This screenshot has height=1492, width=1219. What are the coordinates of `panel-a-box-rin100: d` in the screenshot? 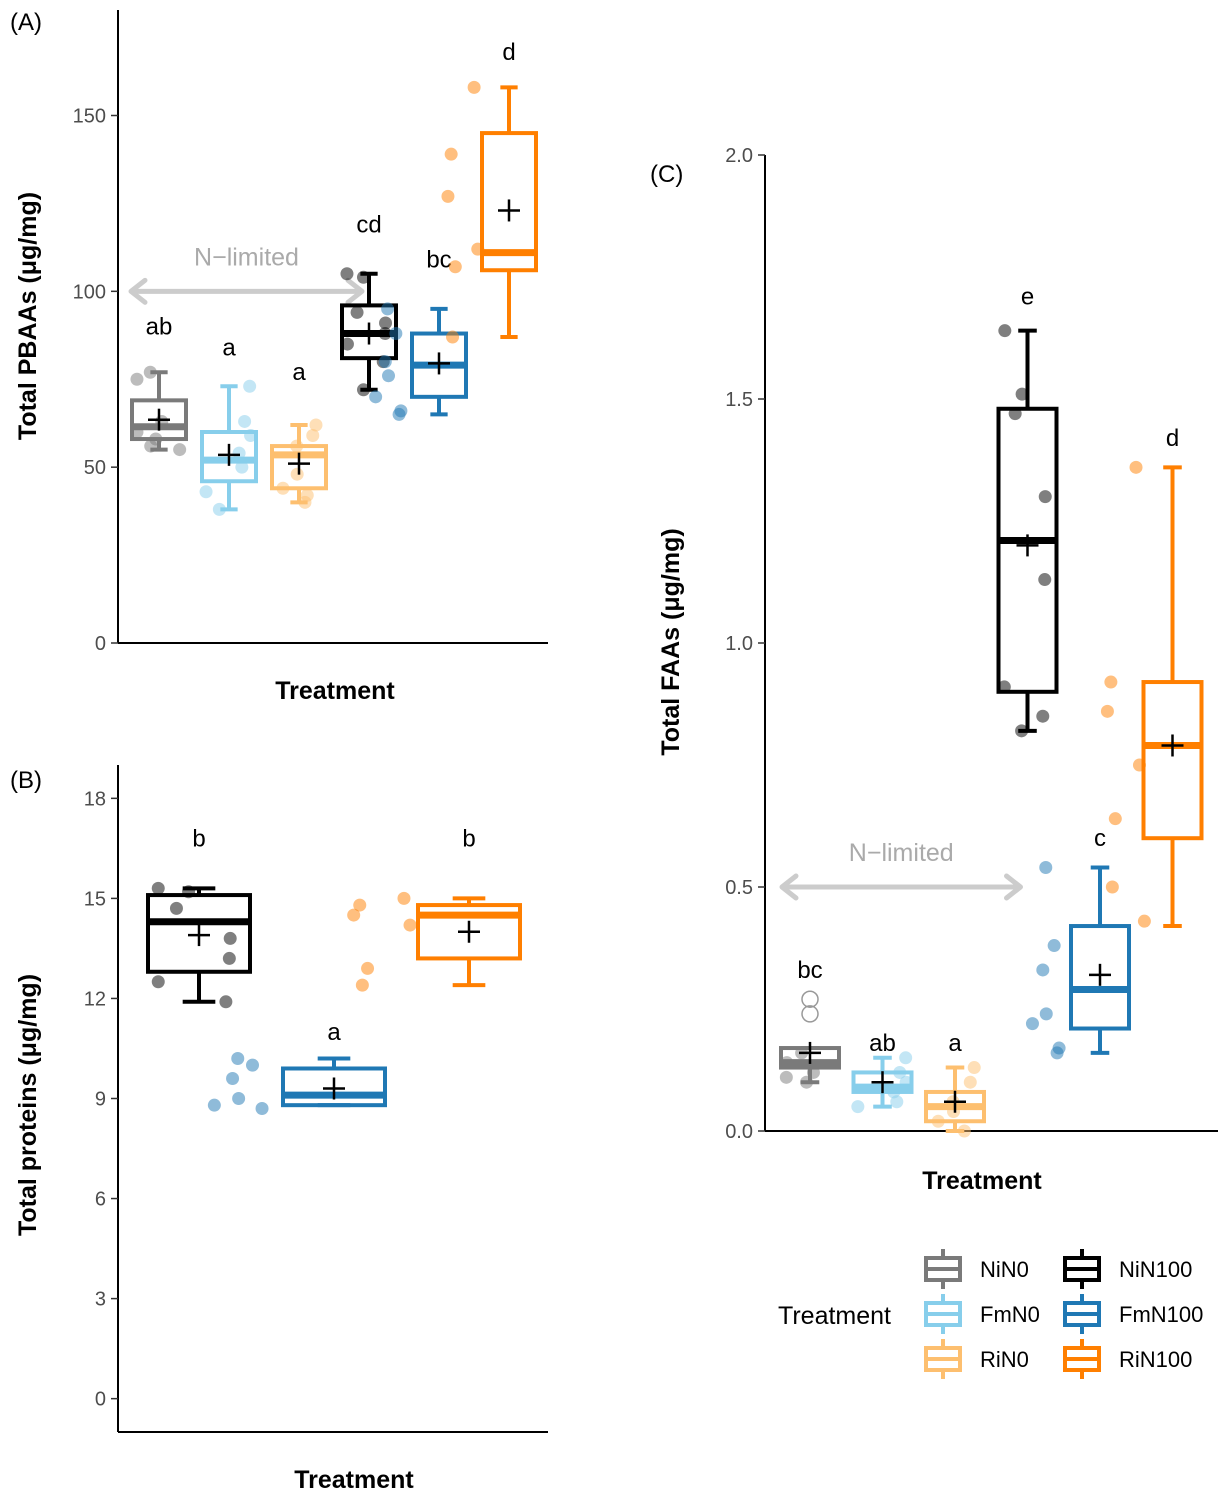 It's located at (489, 191).